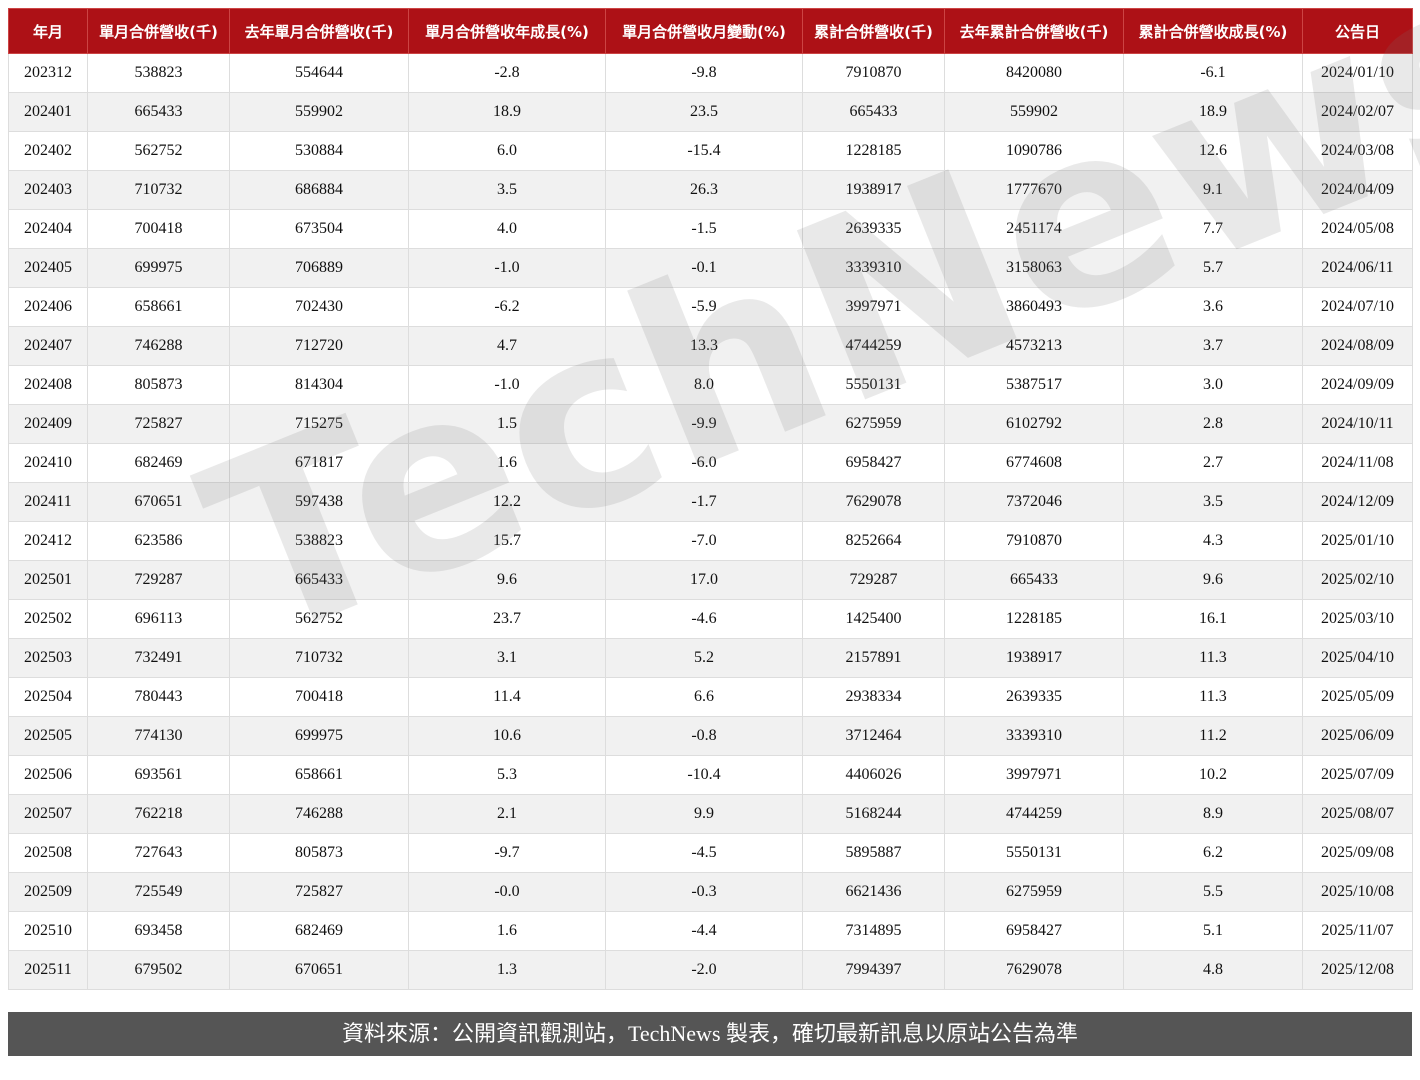 The image size is (1420, 1080). Describe the element at coordinates (507, 31) in the screenshot. I see `column-header: 單月合併營收年成長(%)` at that location.